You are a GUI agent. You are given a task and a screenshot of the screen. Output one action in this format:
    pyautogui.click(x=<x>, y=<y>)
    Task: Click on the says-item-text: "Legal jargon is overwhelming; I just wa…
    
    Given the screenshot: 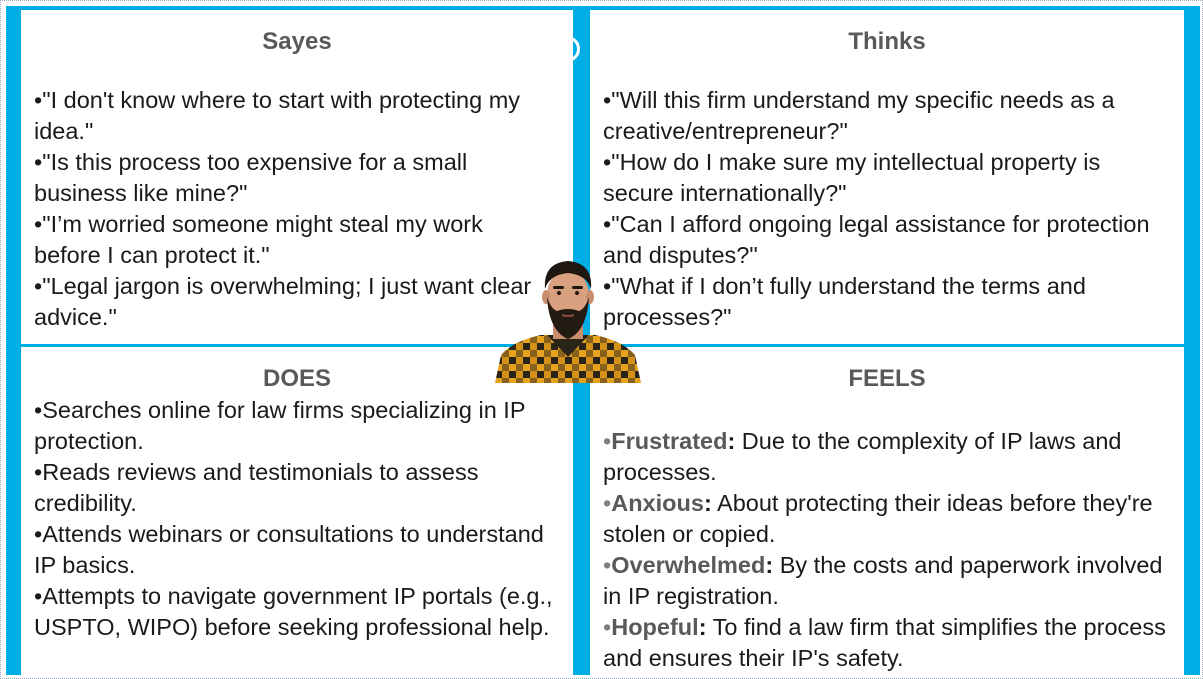 What is the action you would take?
    pyautogui.click(x=283, y=301)
    